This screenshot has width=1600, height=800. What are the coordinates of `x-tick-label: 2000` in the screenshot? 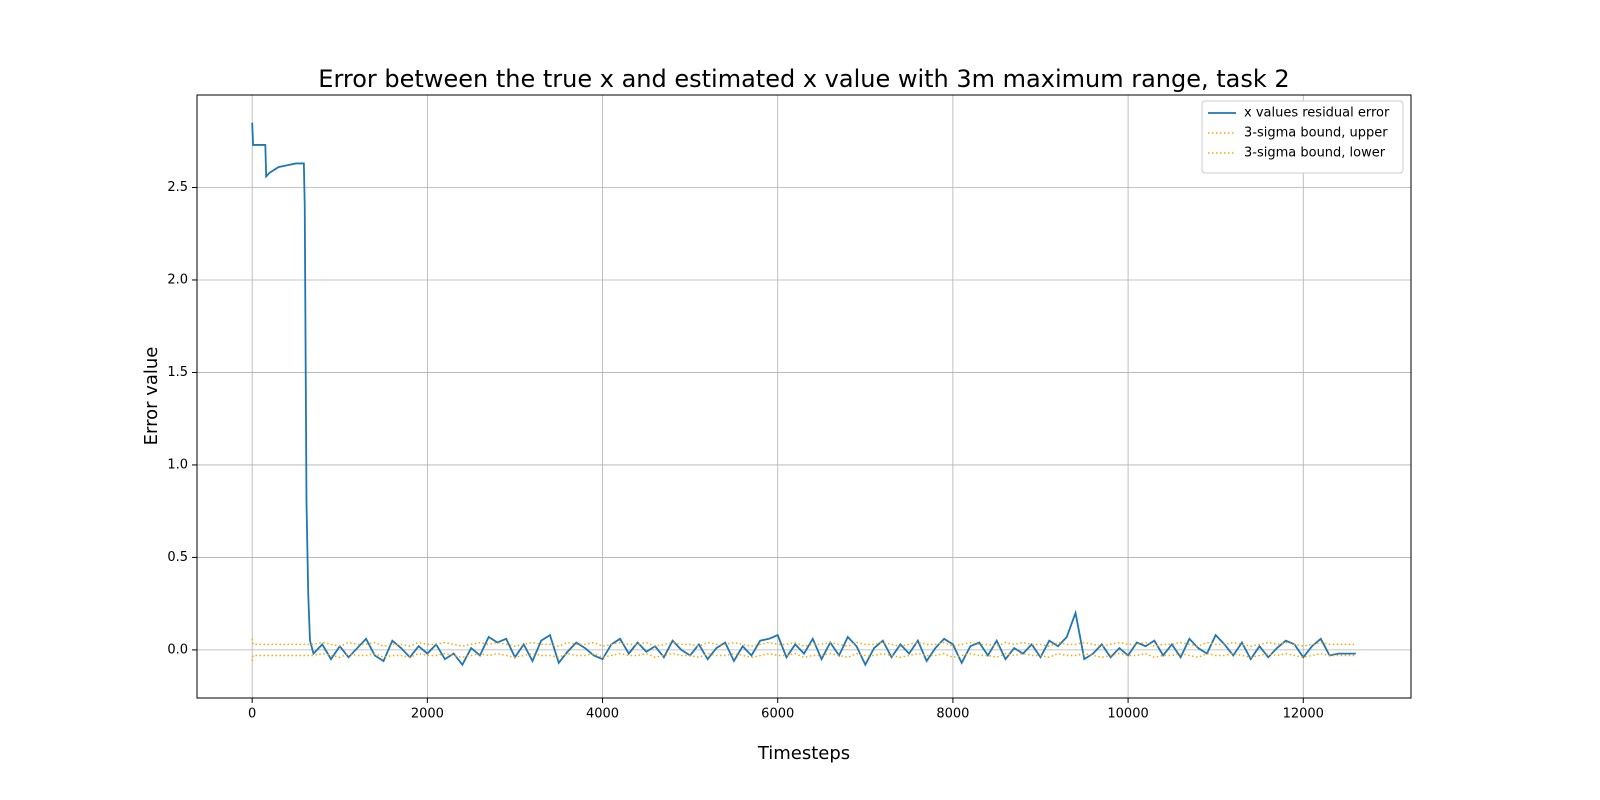 It's located at (427, 714).